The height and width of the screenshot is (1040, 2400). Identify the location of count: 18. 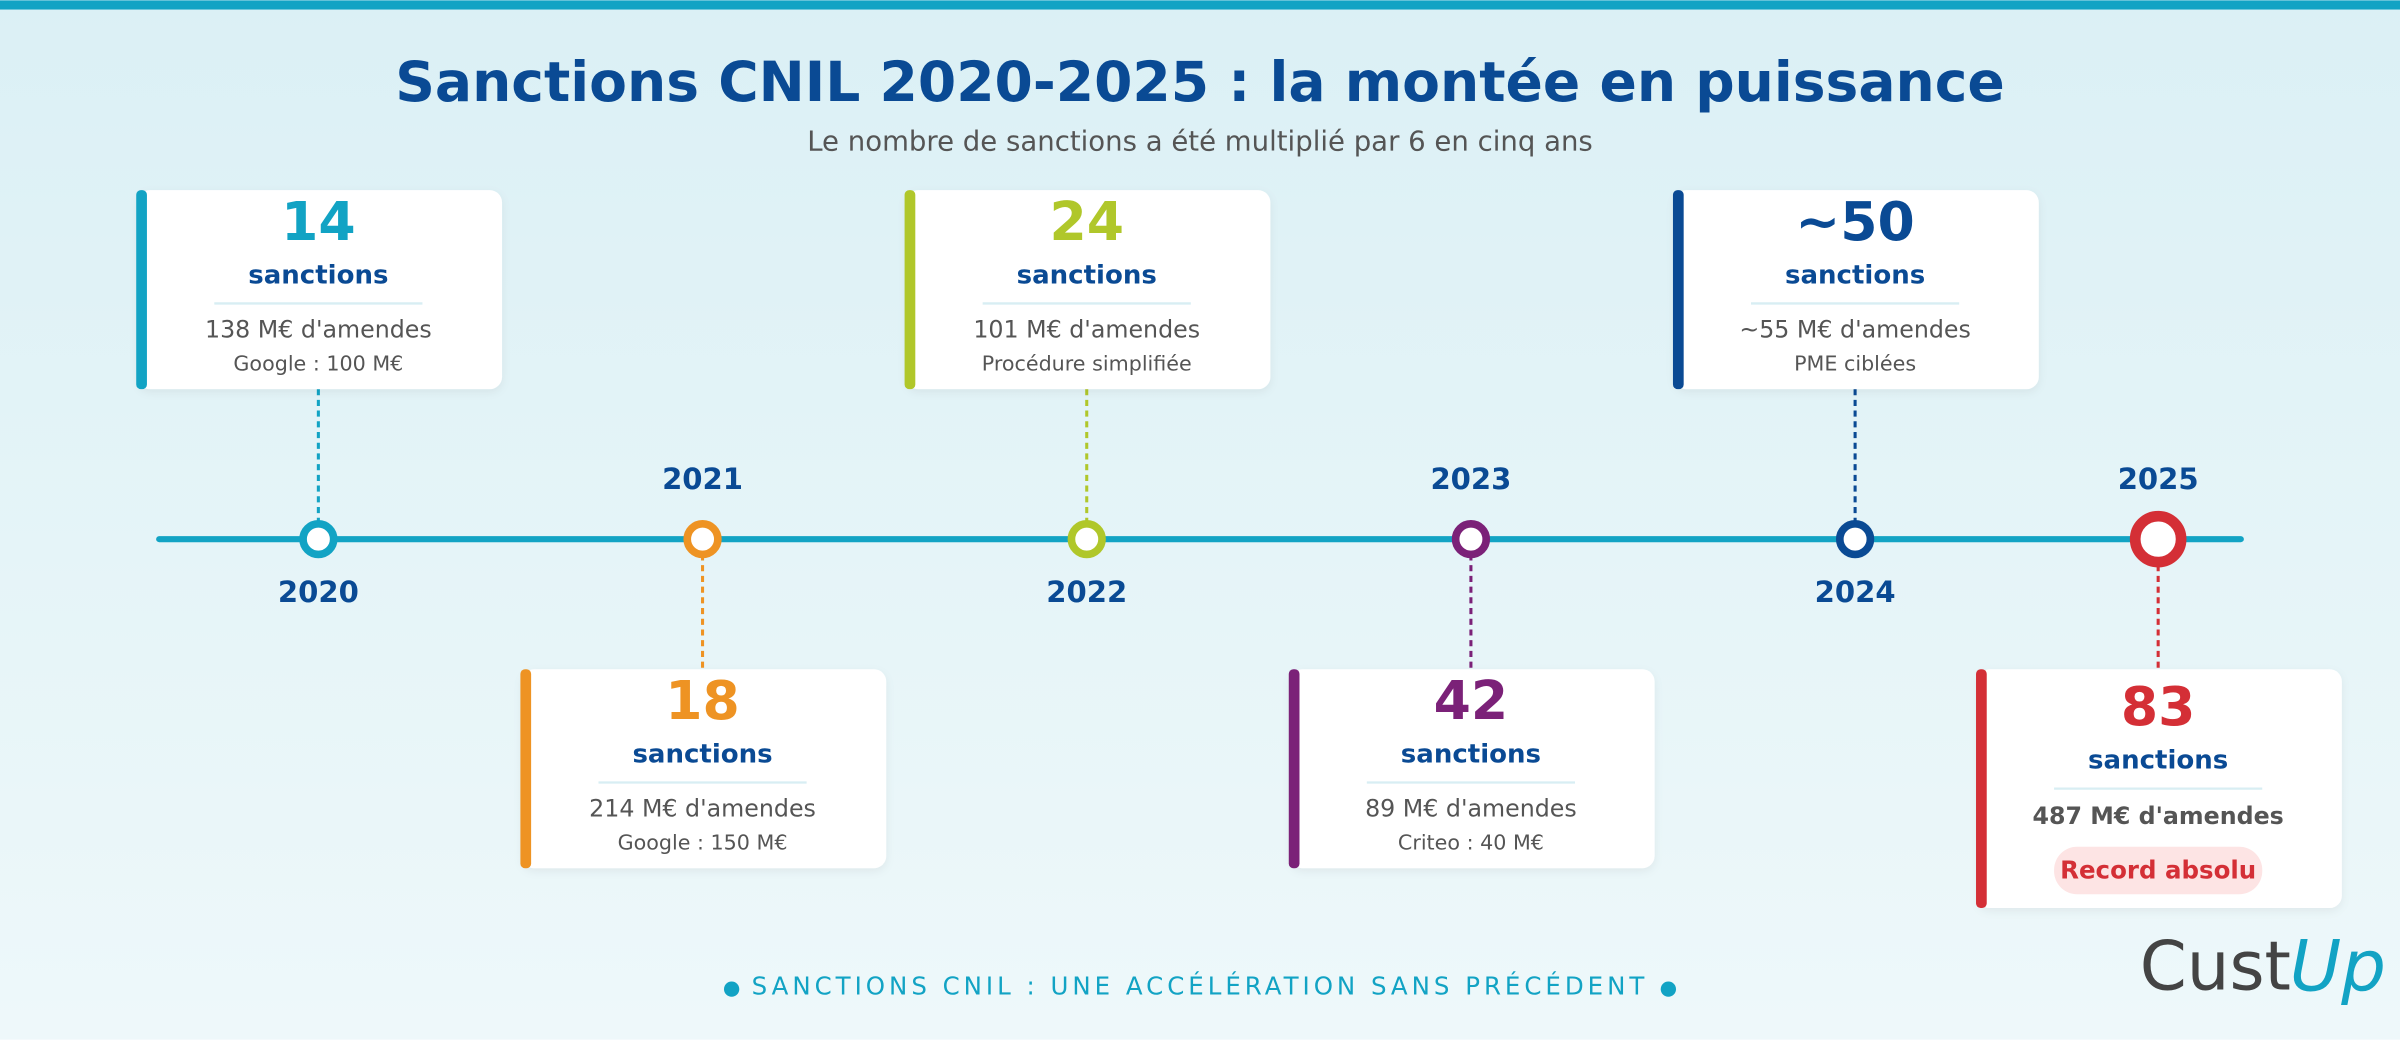
(702, 700).